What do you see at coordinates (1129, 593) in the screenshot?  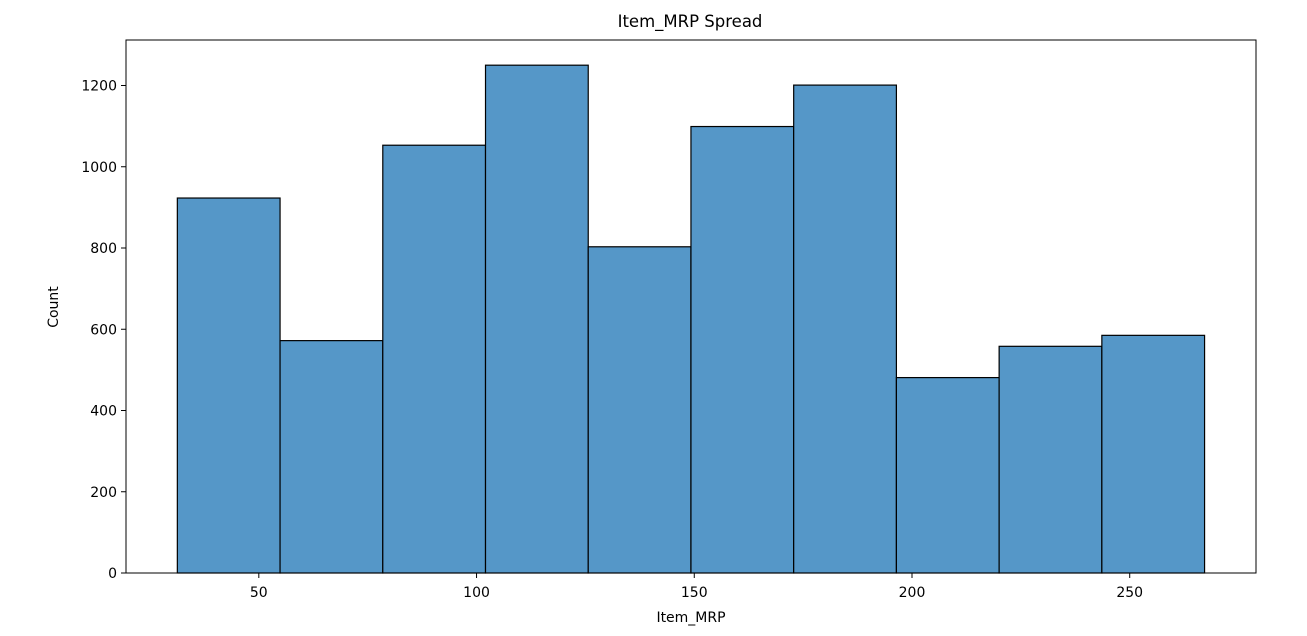 I see `x-tick-label: 250` at bounding box center [1129, 593].